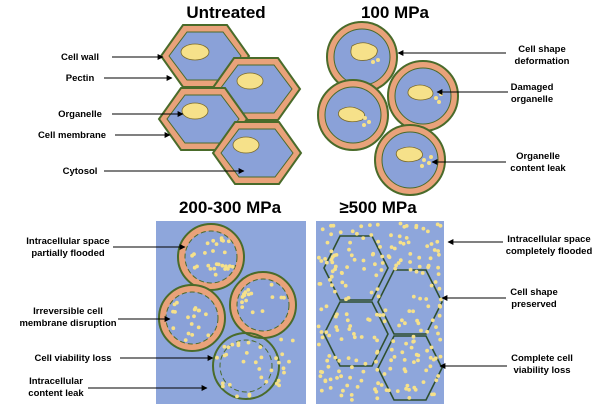 This screenshot has width=609, height=405. I want to click on label-preserved-1: Cell shape, so click(534, 292).